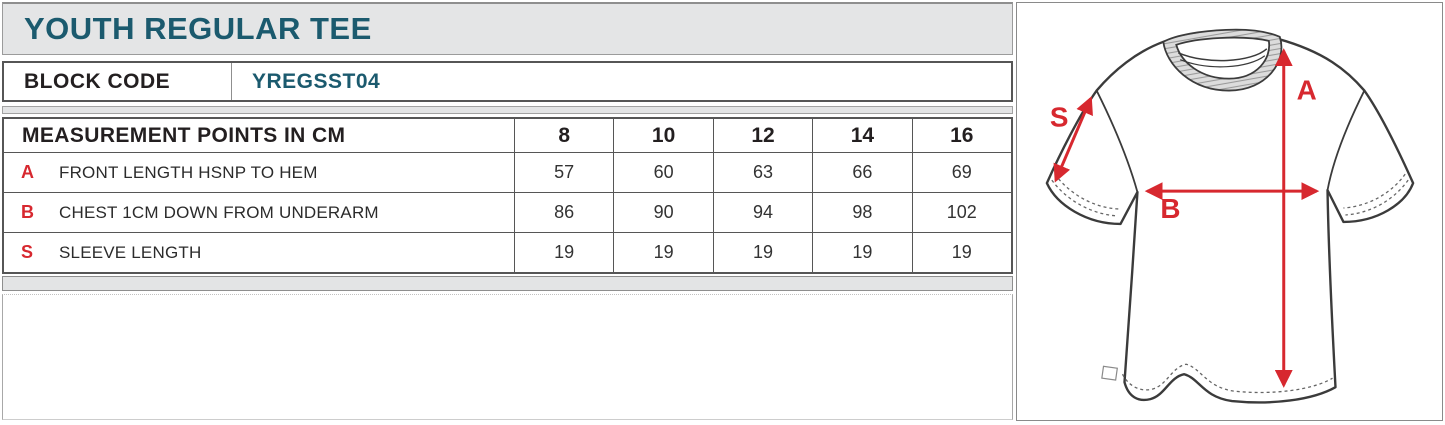  What do you see at coordinates (563, 135) in the screenshot?
I see `size-column-header: 8` at bounding box center [563, 135].